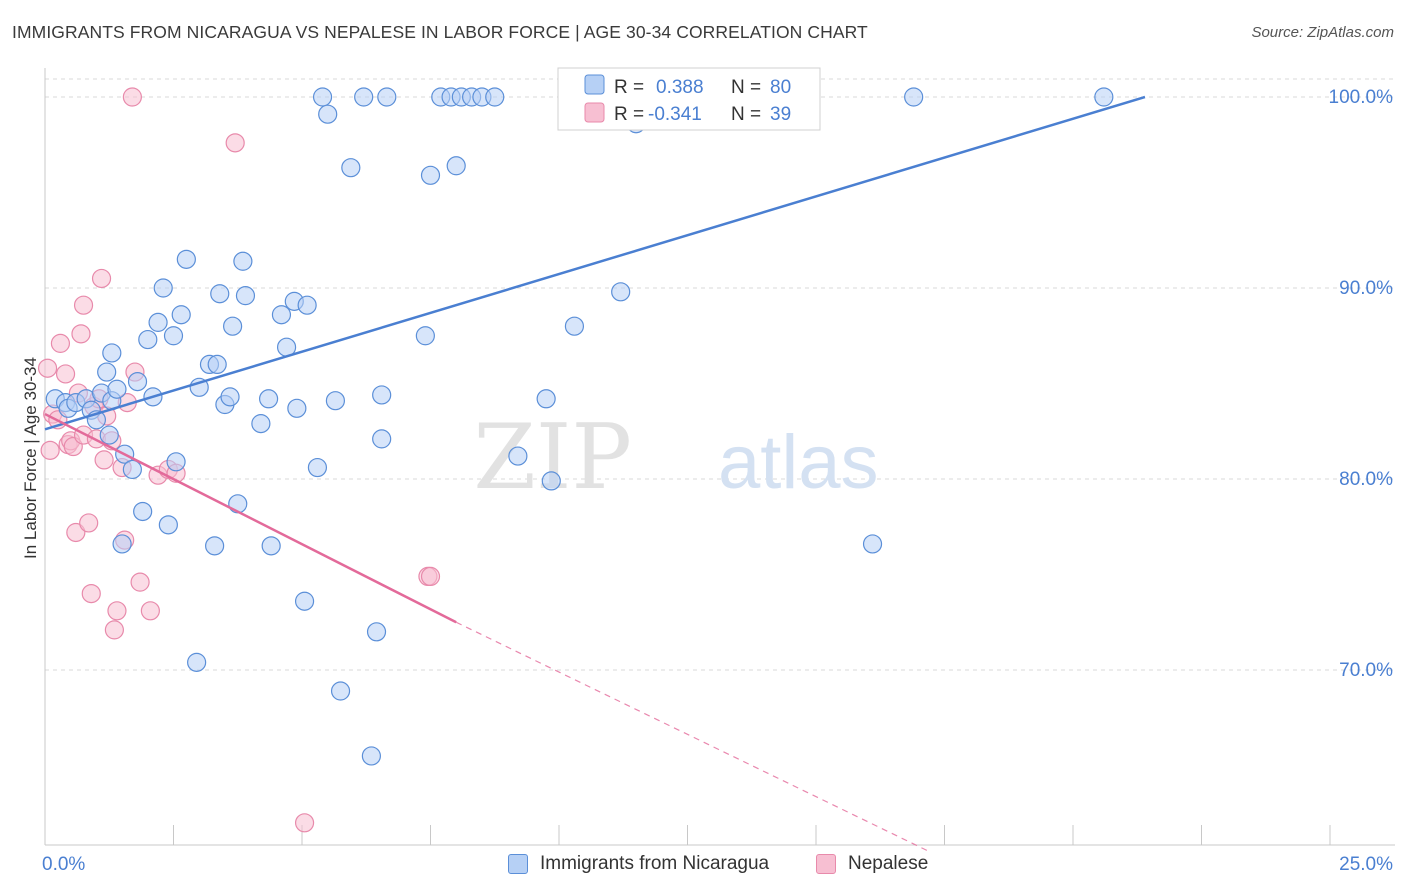  What do you see at coordinates (1366, 864) in the screenshot?
I see `x-tick-label: 25.0%` at bounding box center [1366, 864].